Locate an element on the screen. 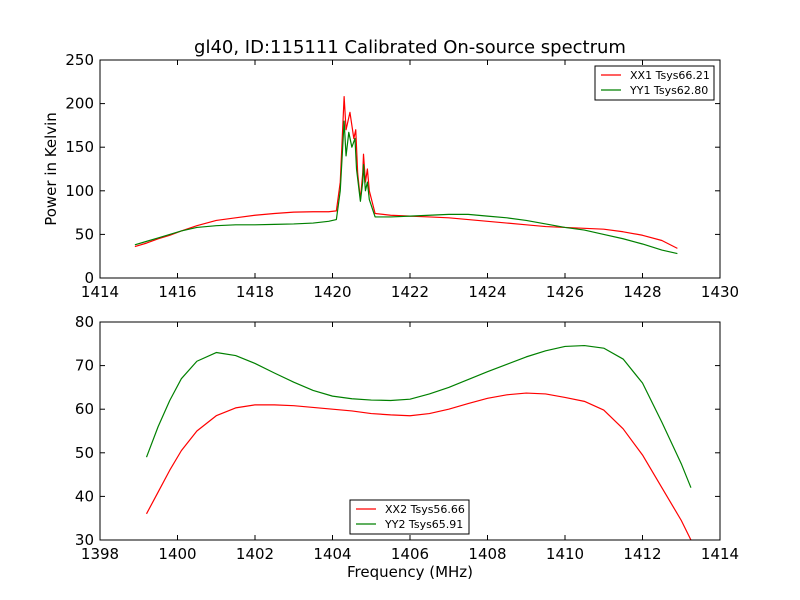 This screenshot has width=800, height=600. legend-label: YY1 Tsys62.80 is located at coordinates (668, 90).